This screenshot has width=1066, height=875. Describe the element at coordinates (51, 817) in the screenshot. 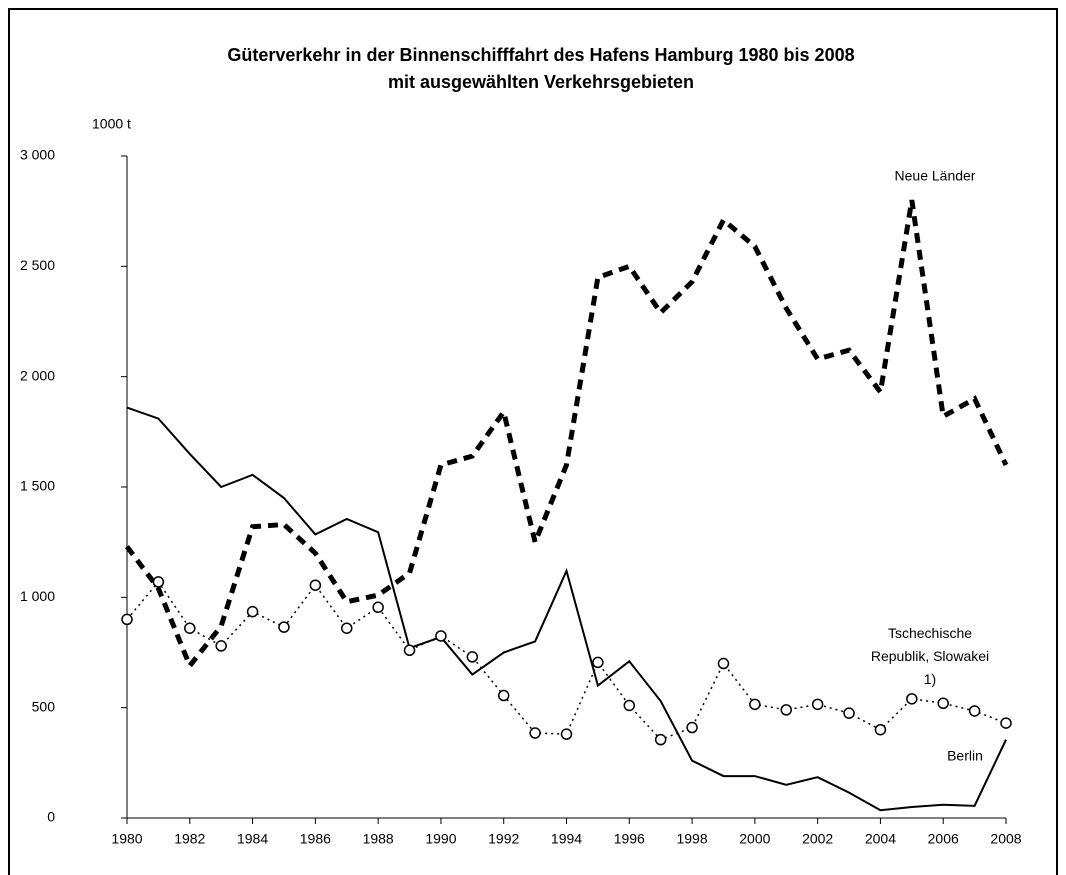

I see `y-tick-label: 0` at that location.